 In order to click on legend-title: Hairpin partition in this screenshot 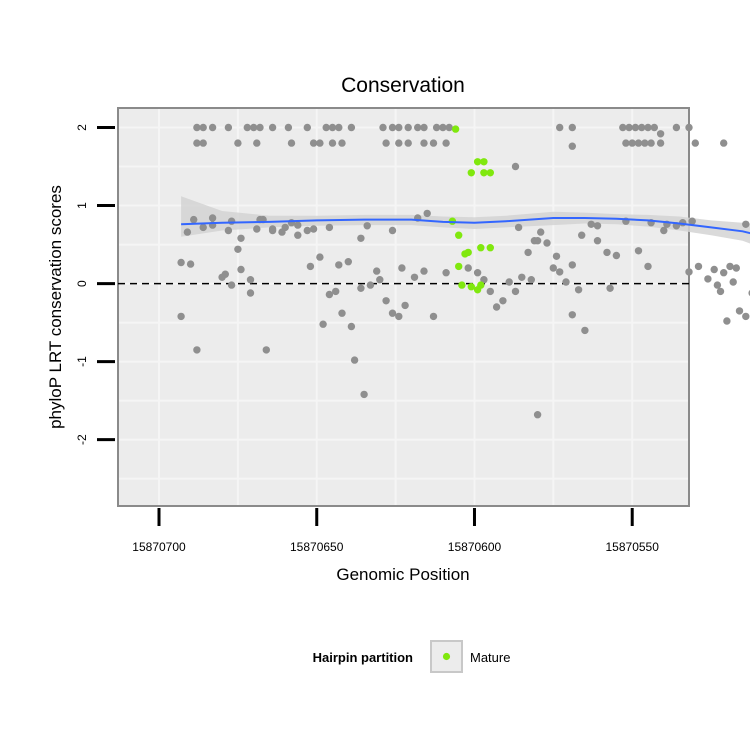, I will do `click(363, 657)`.